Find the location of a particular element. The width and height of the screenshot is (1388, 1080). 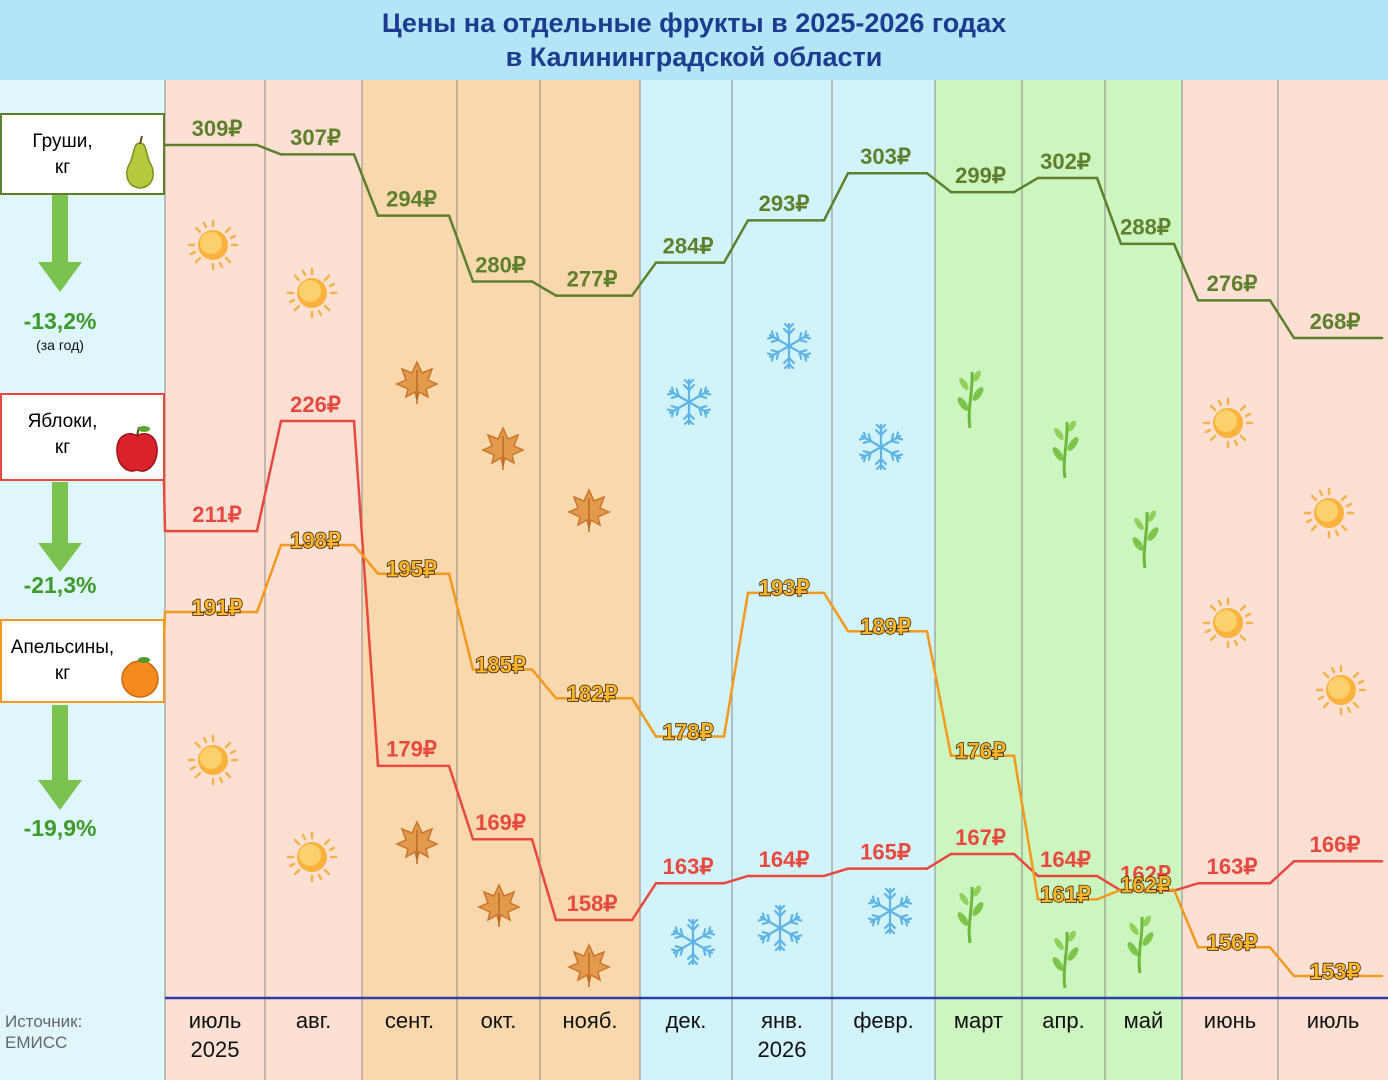

change-label: -21,3% is located at coordinates (60, 585).